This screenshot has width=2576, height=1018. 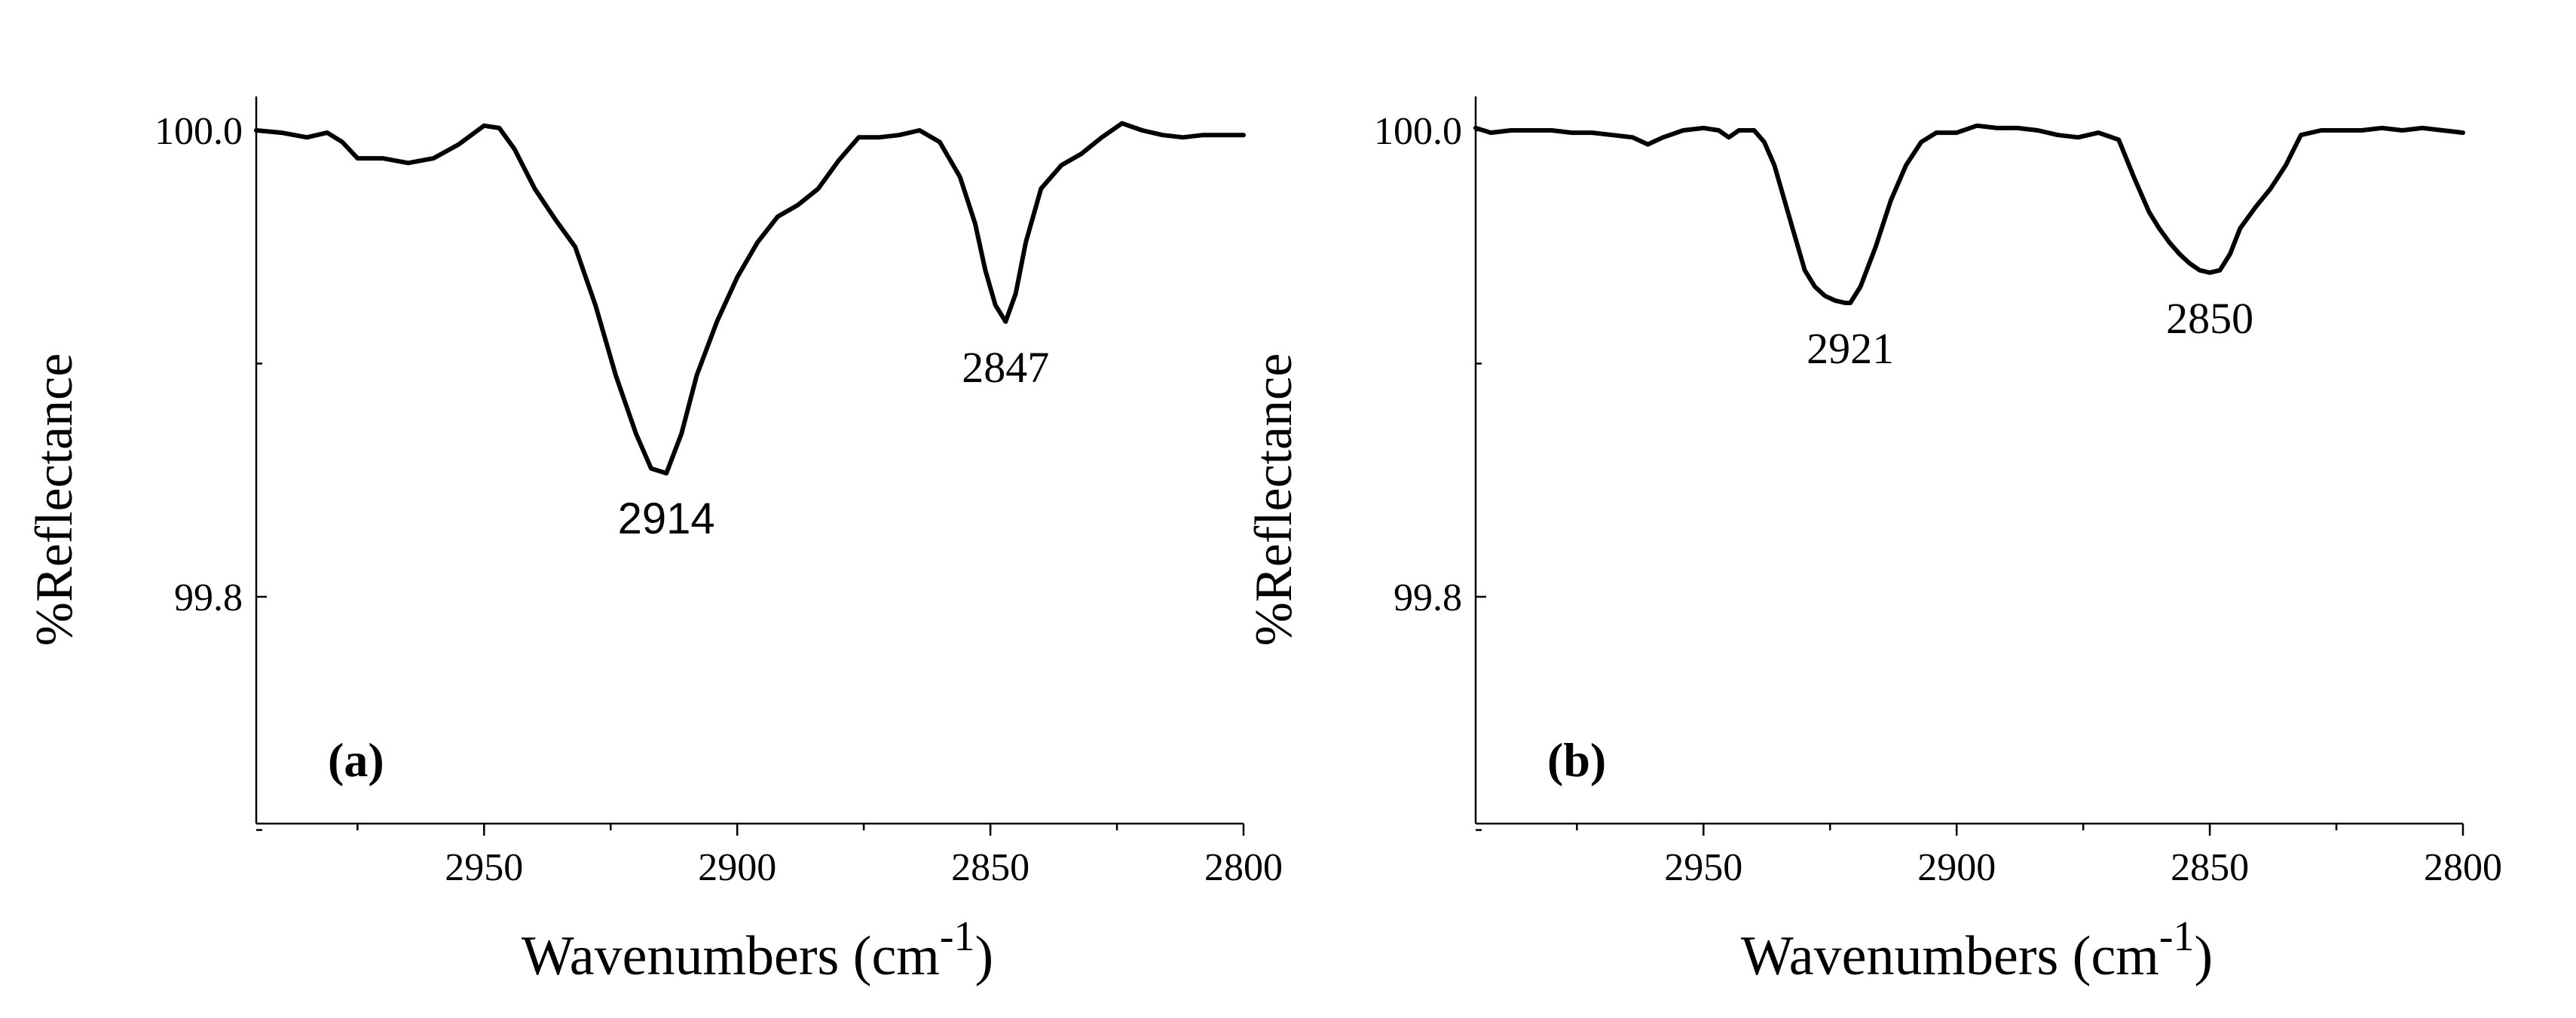 What do you see at coordinates (667, 518) in the screenshot?
I see `peak-label-2914: 2914` at bounding box center [667, 518].